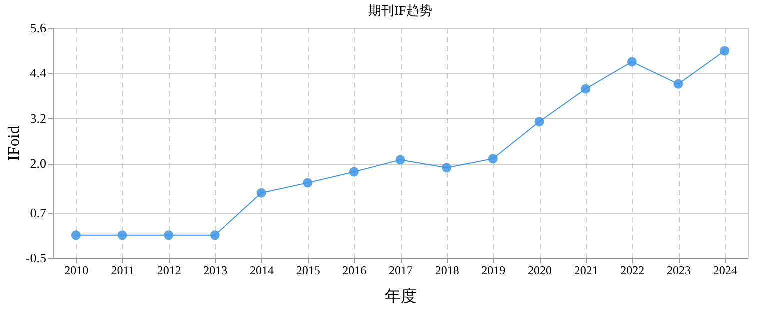 This screenshot has height=330, width=782. Describe the element at coordinates (632, 271) in the screenshot. I see `x-tick-label: 2022` at that location.